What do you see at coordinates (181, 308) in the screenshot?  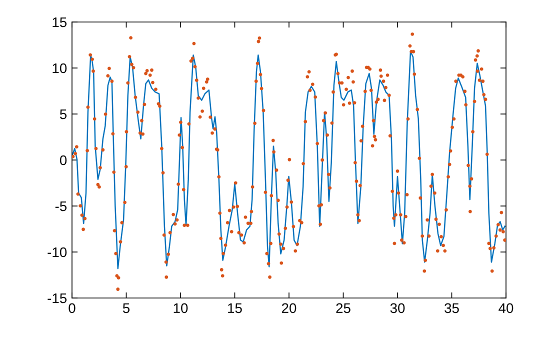 I see `x-tick-label: 10` at bounding box center [181, 308].